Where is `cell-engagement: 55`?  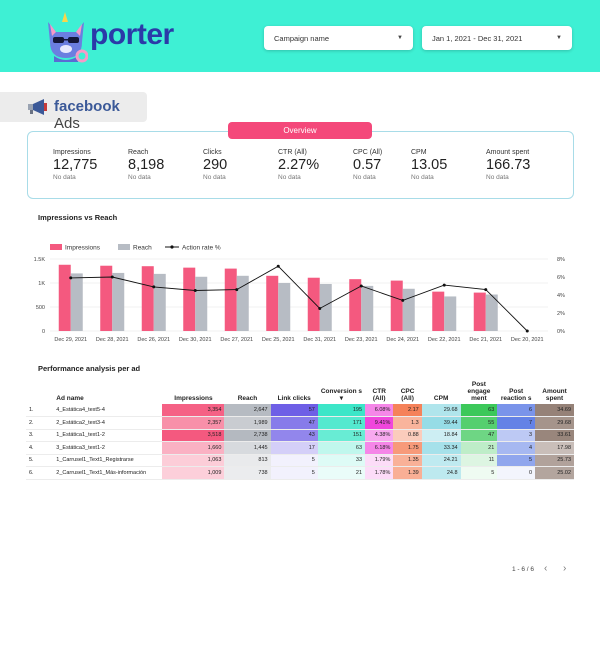
cell-engagement: 55 is located at coordinates (479, 423).